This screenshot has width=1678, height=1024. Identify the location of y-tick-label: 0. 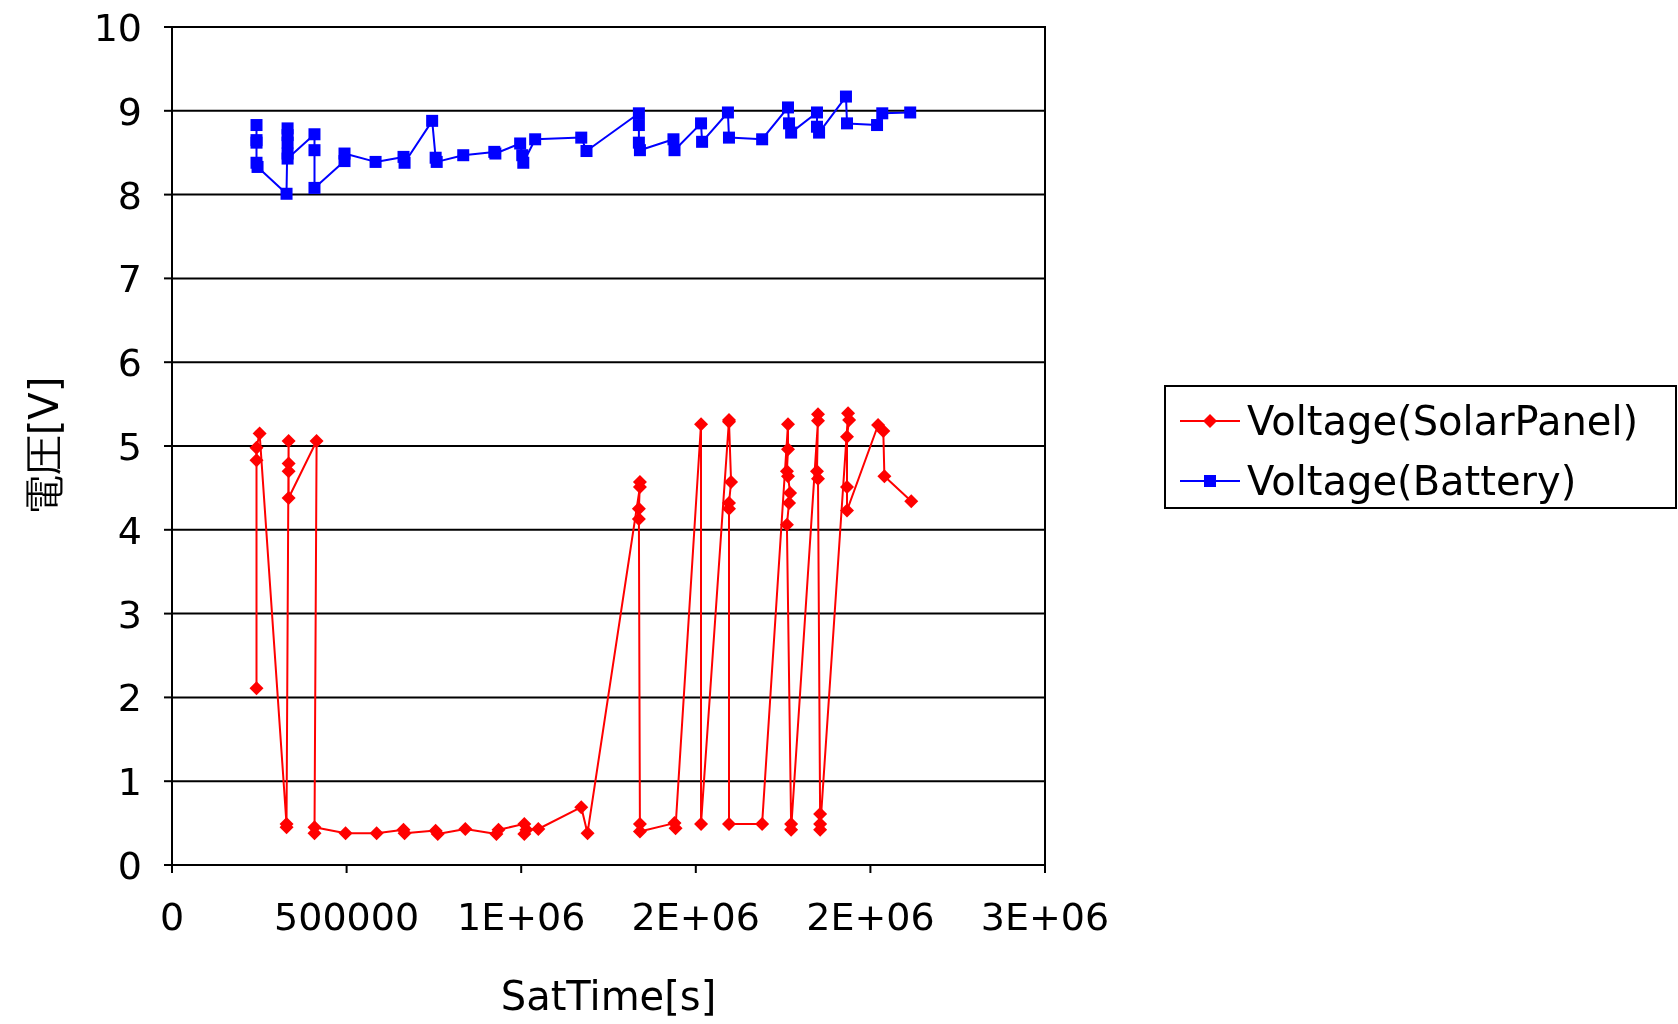
(129, 866).